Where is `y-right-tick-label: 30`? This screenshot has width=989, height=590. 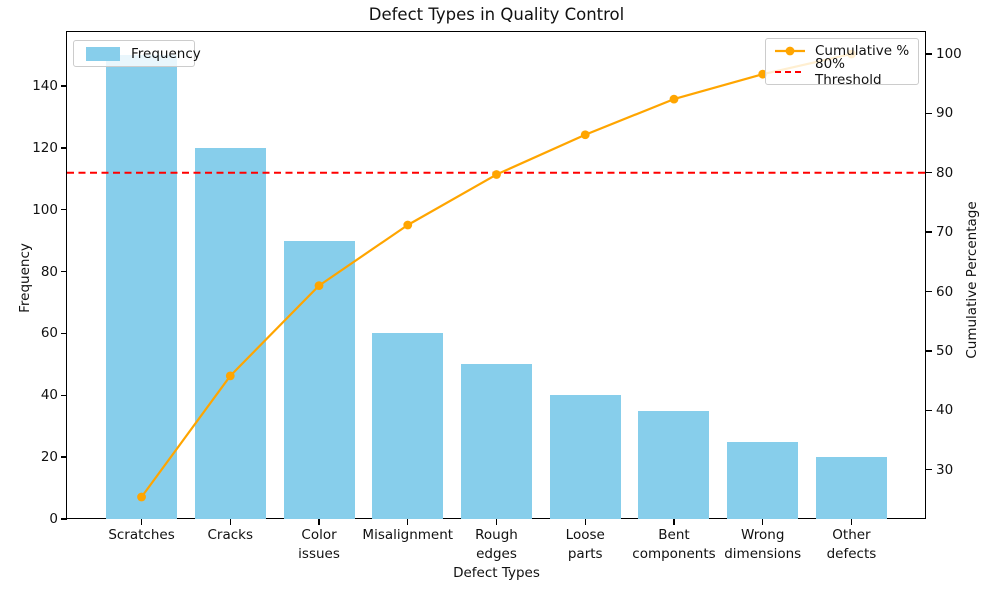
y-right-tick-label: 30 is located at coordinates (945, 469).